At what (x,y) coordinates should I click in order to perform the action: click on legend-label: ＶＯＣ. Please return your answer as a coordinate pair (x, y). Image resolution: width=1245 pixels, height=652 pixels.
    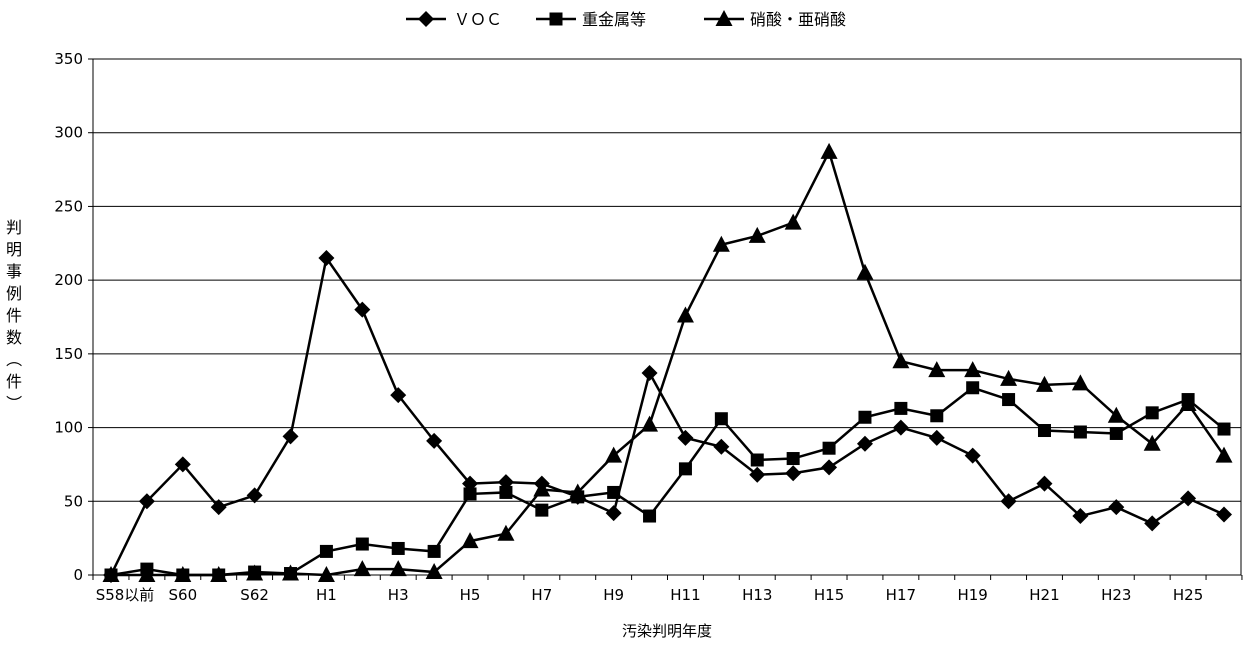
    Looking at the image, I should click on (478, 19).